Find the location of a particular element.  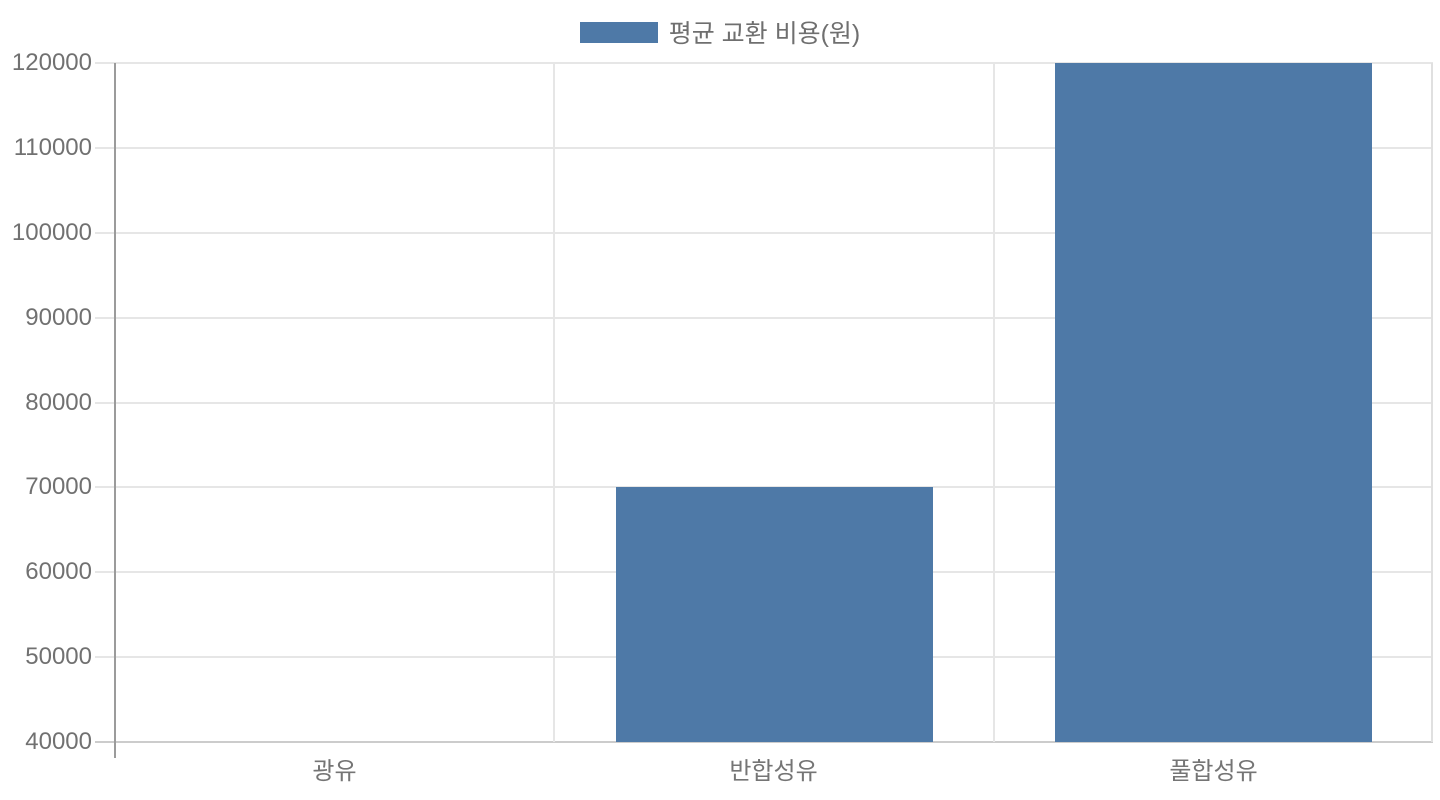

legend-label: 평균 교환 비용(원) is located at coordinates (764, 34).